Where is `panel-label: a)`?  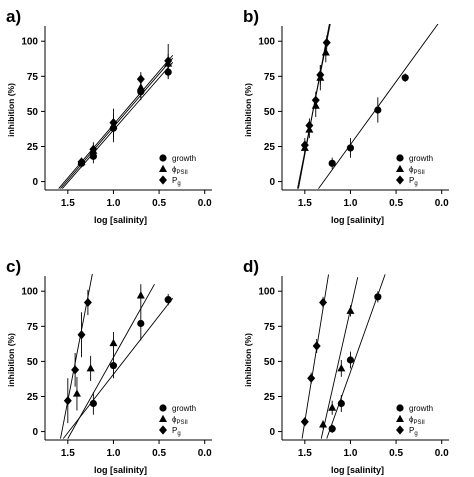 panel-label: a) is located at coordinates (13, 16).